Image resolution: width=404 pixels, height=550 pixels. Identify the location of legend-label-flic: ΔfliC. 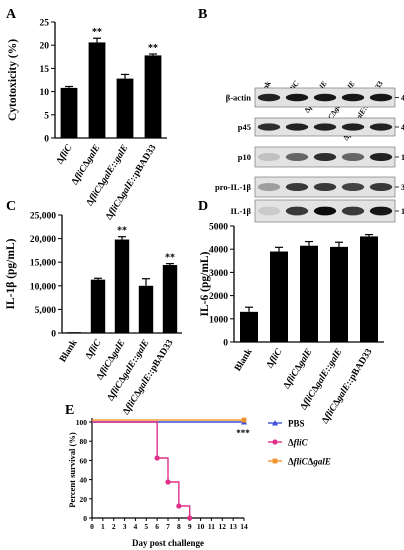
(298, 443).